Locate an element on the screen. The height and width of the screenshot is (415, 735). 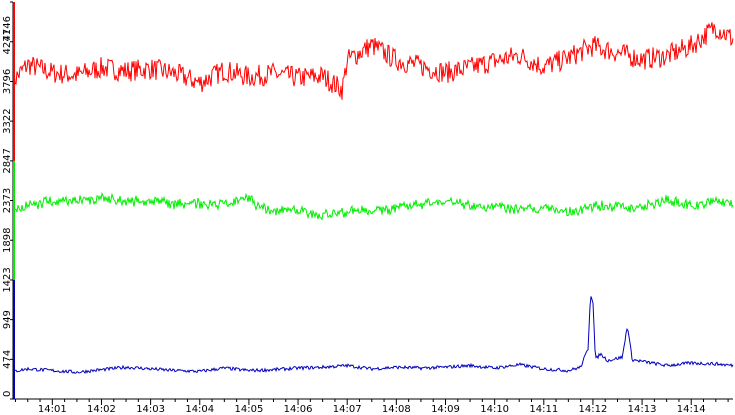
y-tick-label: 474 is located at coordinates (7, 359).